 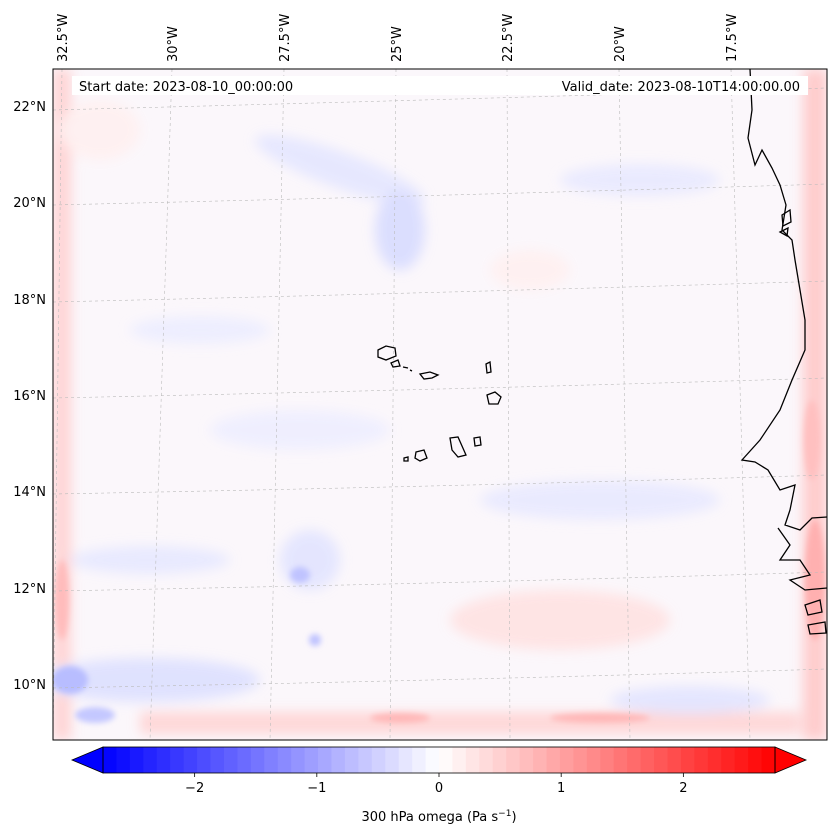 What do you see at coordinates (477, 441) in the screenshot?
I see `island-maio` at bounding box center [477, 441].